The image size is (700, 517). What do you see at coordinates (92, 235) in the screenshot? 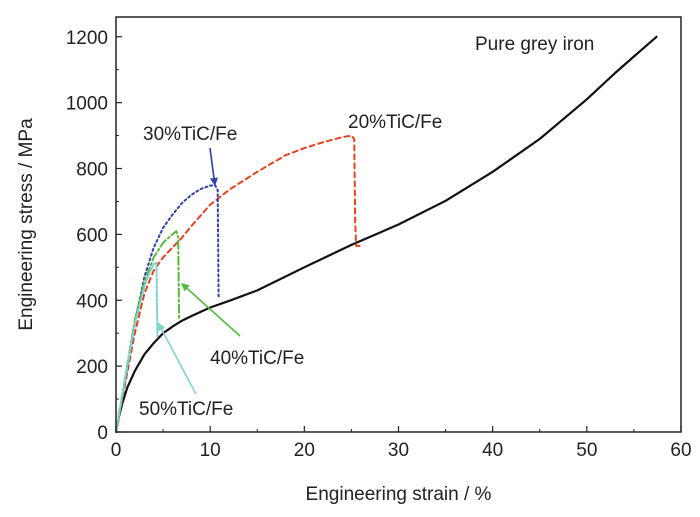
I see `y-tick-label: 600` at bounding box center [92, 235].